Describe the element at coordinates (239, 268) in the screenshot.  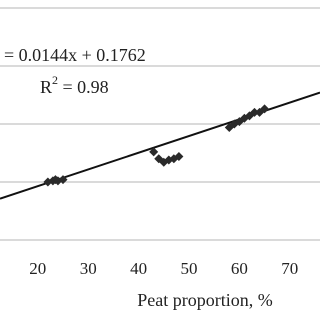
I see `x-tick-label: 60` at that location.